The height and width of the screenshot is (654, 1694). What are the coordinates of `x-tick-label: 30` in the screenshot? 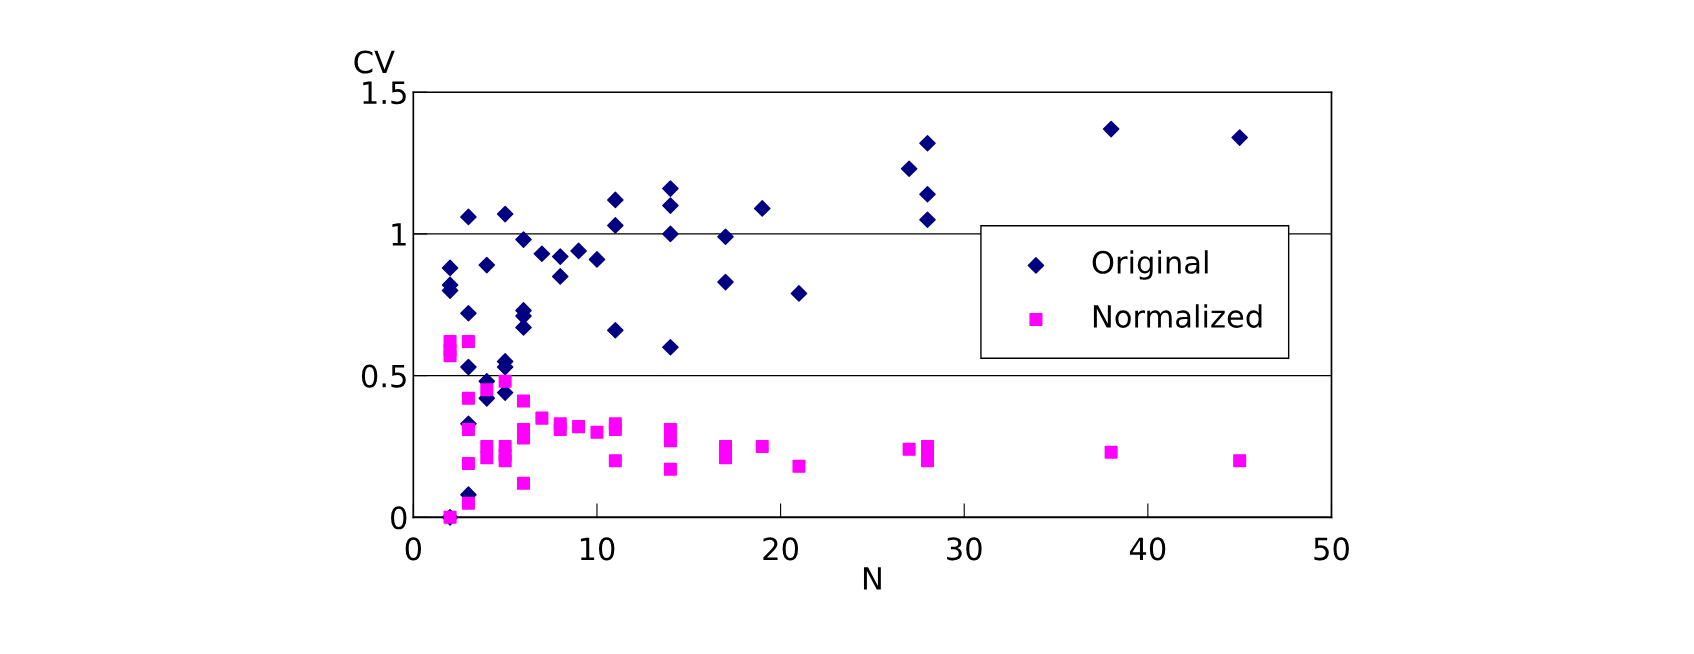 It's located at (964, 549).